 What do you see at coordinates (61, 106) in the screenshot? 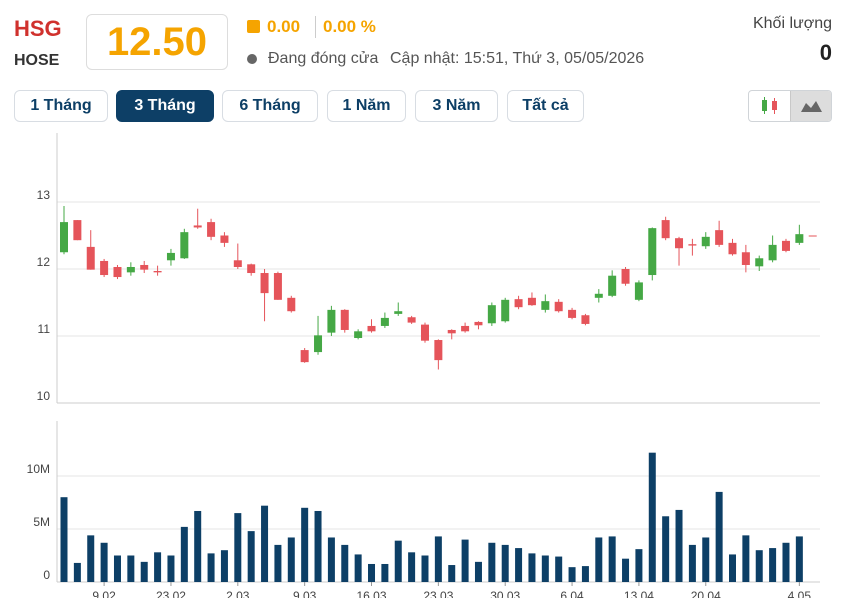
I see `range-button: 1 Tháng` at bounding box center [61, 106].